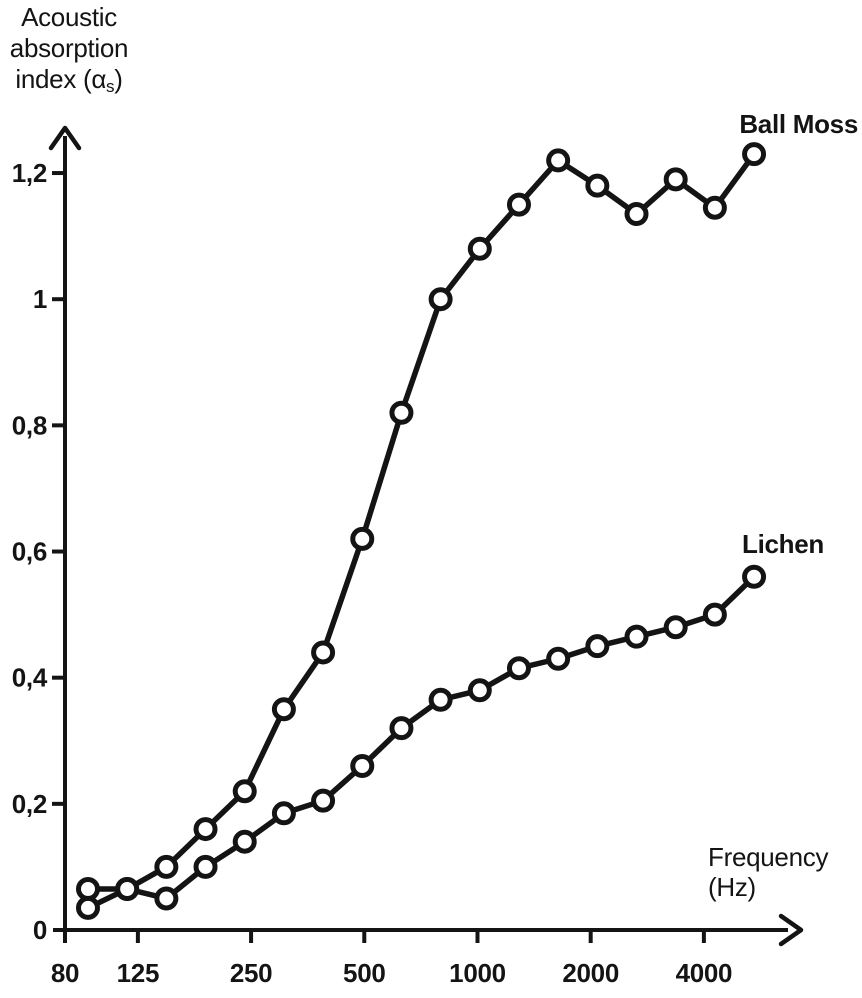  I want to click on x-tick-label: 2000, so click(590, 973).